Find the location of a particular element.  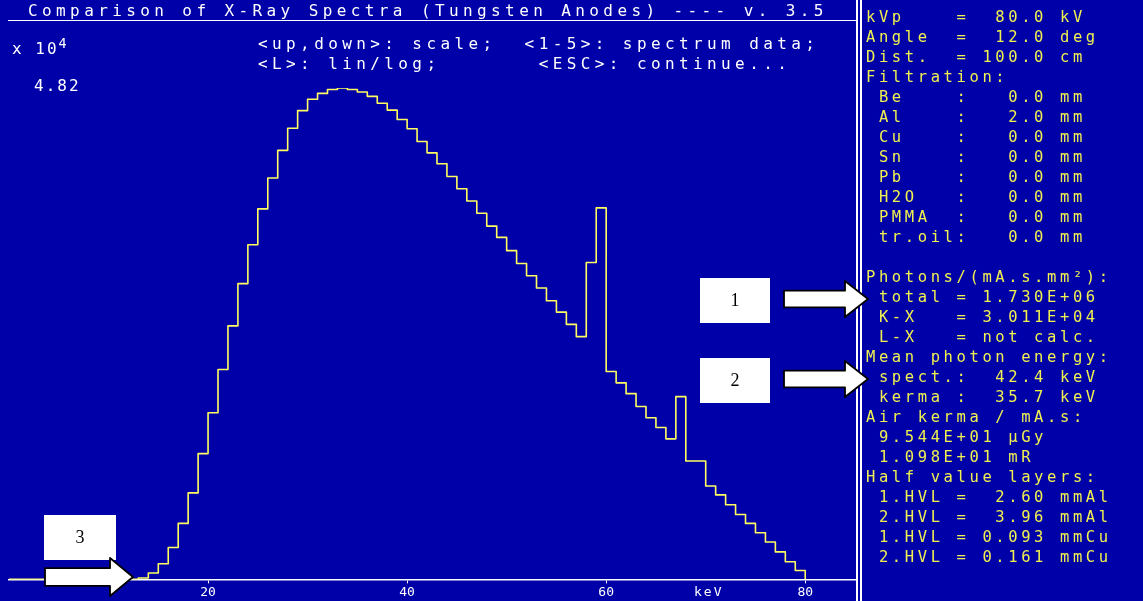

annotation: 2 is located at coordinates (735, 380).